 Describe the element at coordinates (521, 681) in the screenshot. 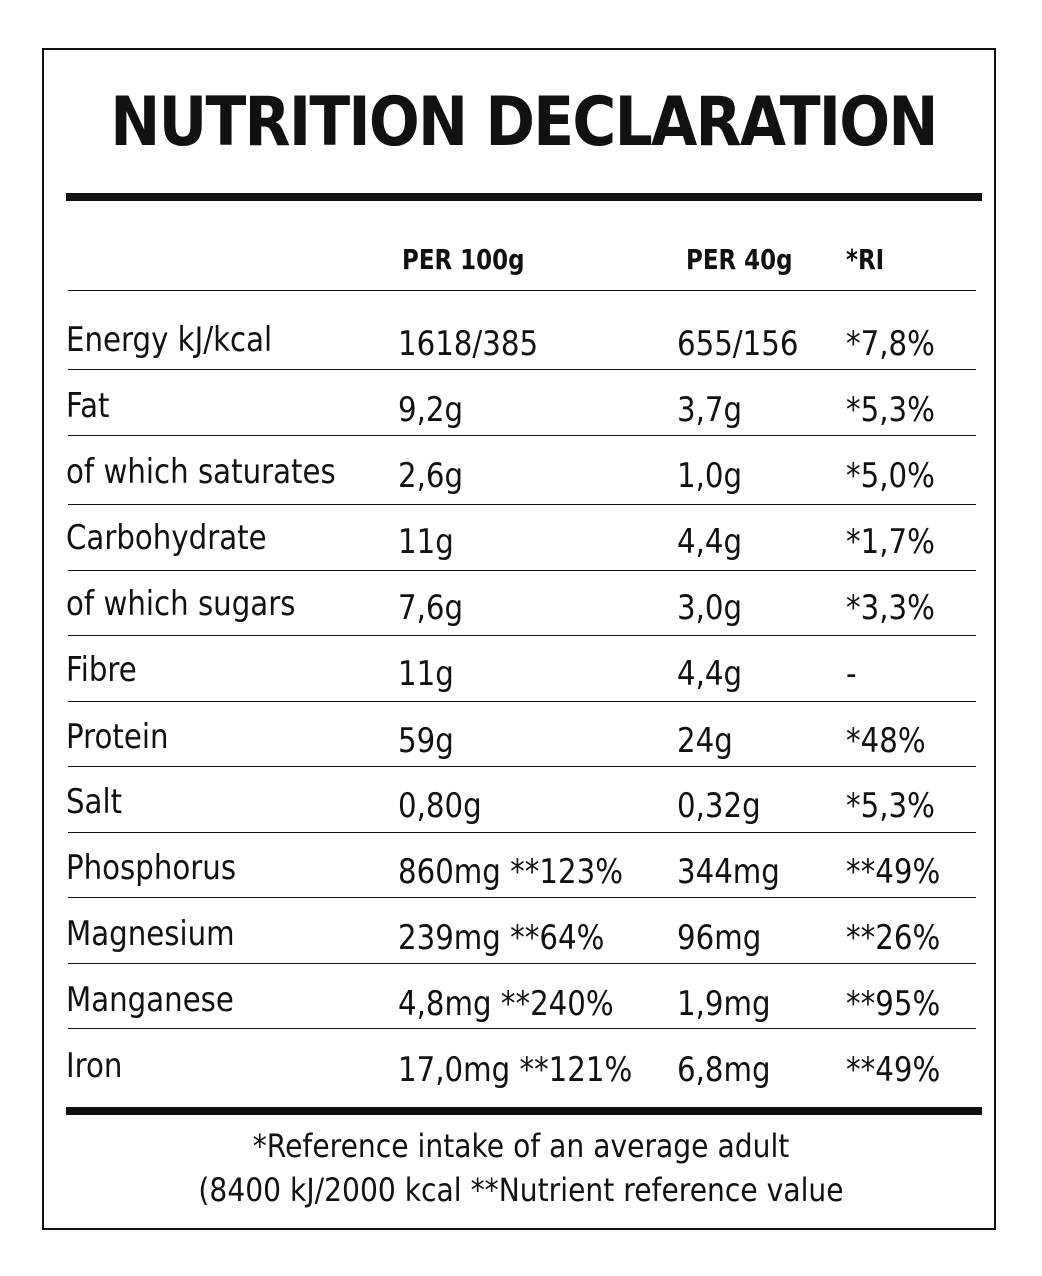

I see `table-row: Fibre 11g 4,4g -` at that location.